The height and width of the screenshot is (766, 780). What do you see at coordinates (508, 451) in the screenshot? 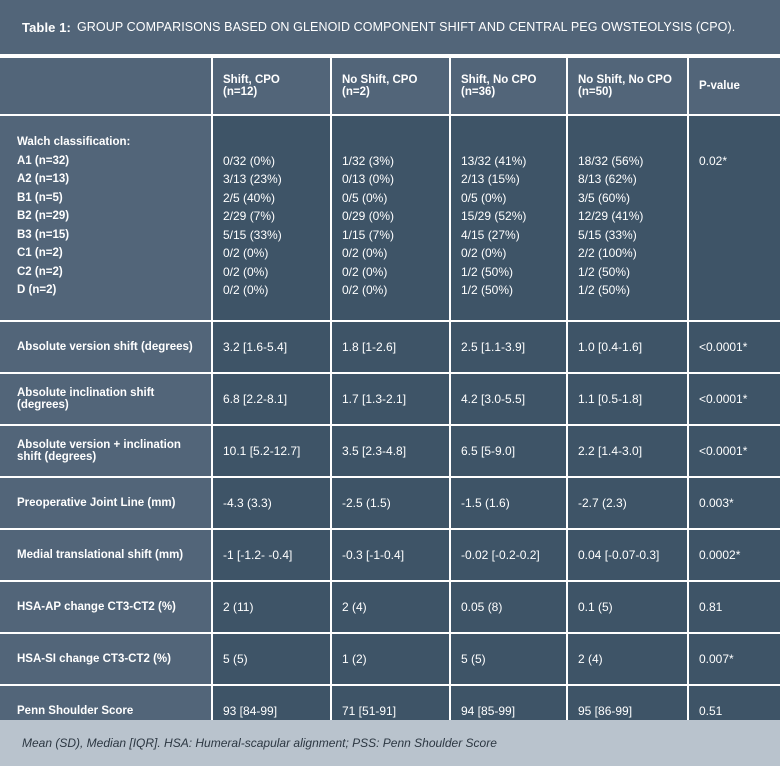
I see `cell-value: 6.5 [5-9.0]` at bounding box center [508, 451].